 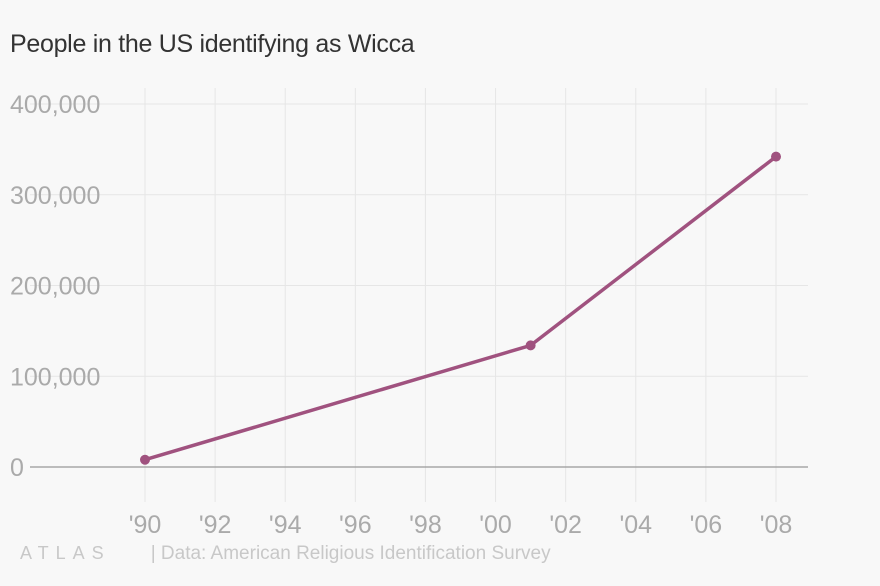 I want to click on y-tick-label: 300,000, so click(x=55, y=196).